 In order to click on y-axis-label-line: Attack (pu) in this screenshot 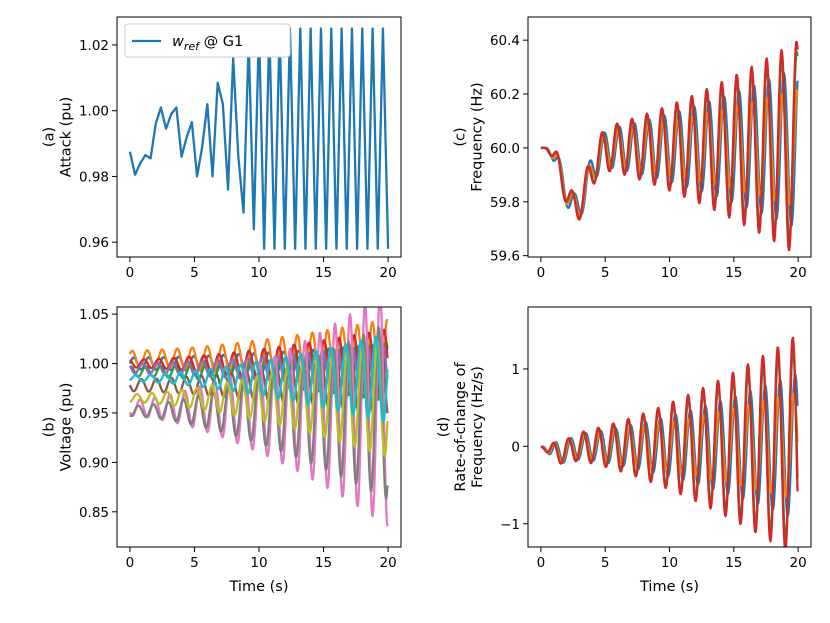, I will do `click(67, 137)`.